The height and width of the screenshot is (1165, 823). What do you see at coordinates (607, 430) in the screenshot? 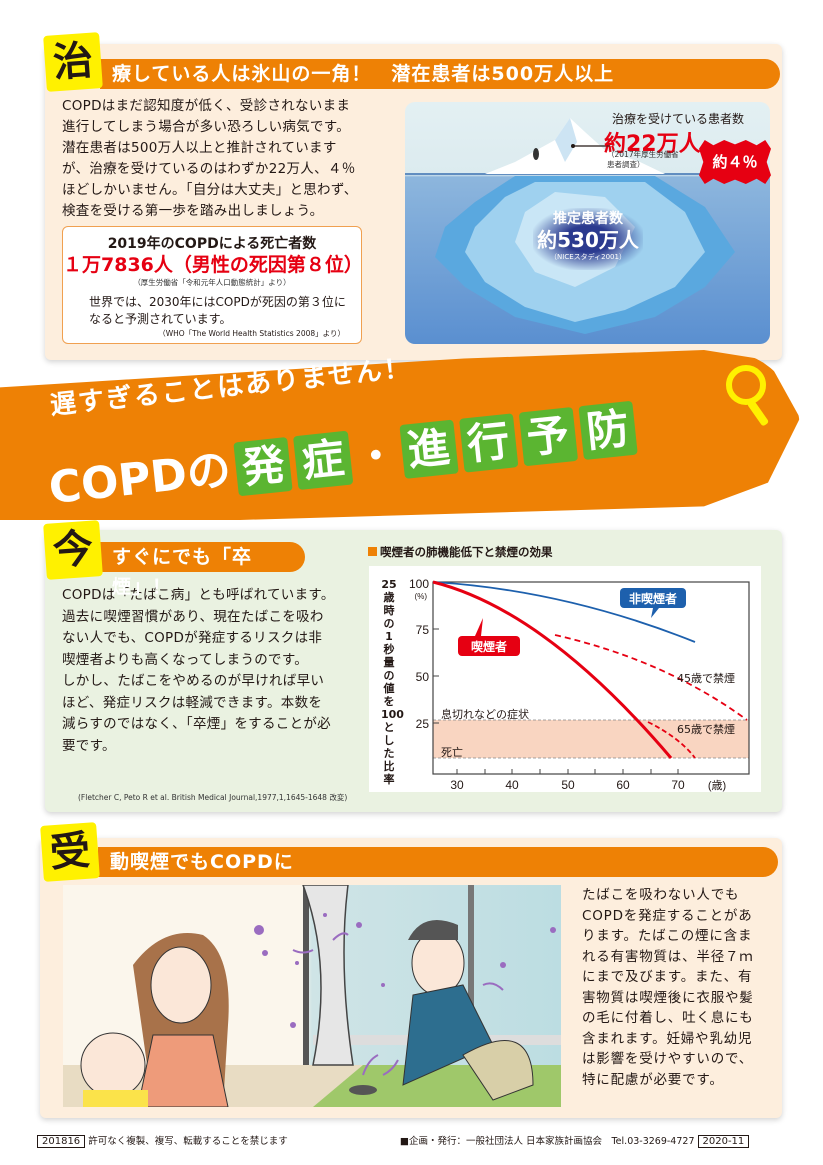
I see `banner-box-6: 防` at bounding box center [607, 430].